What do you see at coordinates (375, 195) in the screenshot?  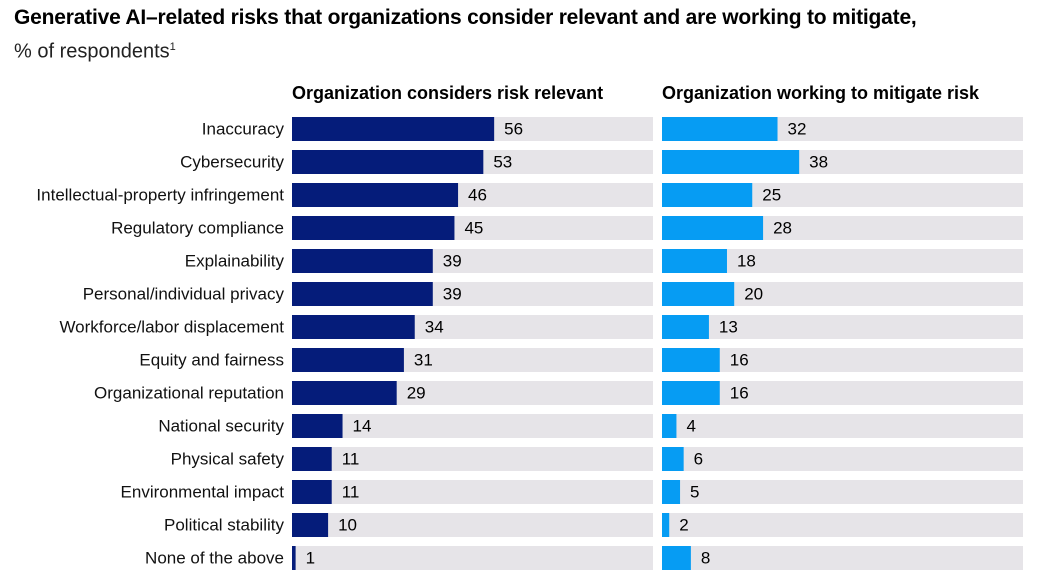 I see `bar-s1-intellectual-property-infringement` at bounding box center [375, 195].